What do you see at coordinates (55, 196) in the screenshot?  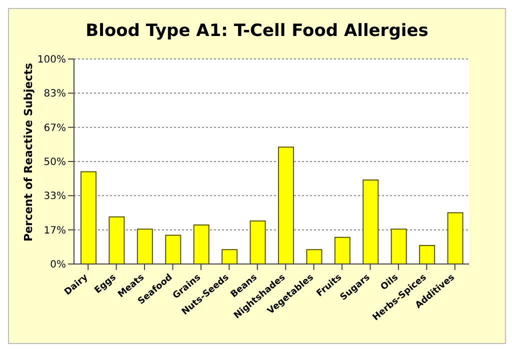 I see `y-tick-label: 33%` at bounding box center [55, 196].